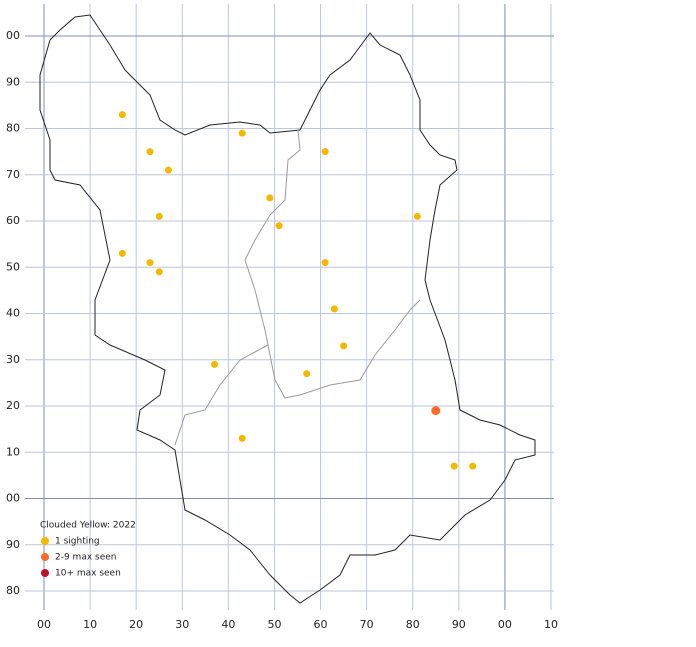 The width and height of the screenshot is (696, 647). What do you see at coordinates (88, 574) in the screenshot?
I see `legend-label: 10+ max seen` at bounding box center [88, 574].